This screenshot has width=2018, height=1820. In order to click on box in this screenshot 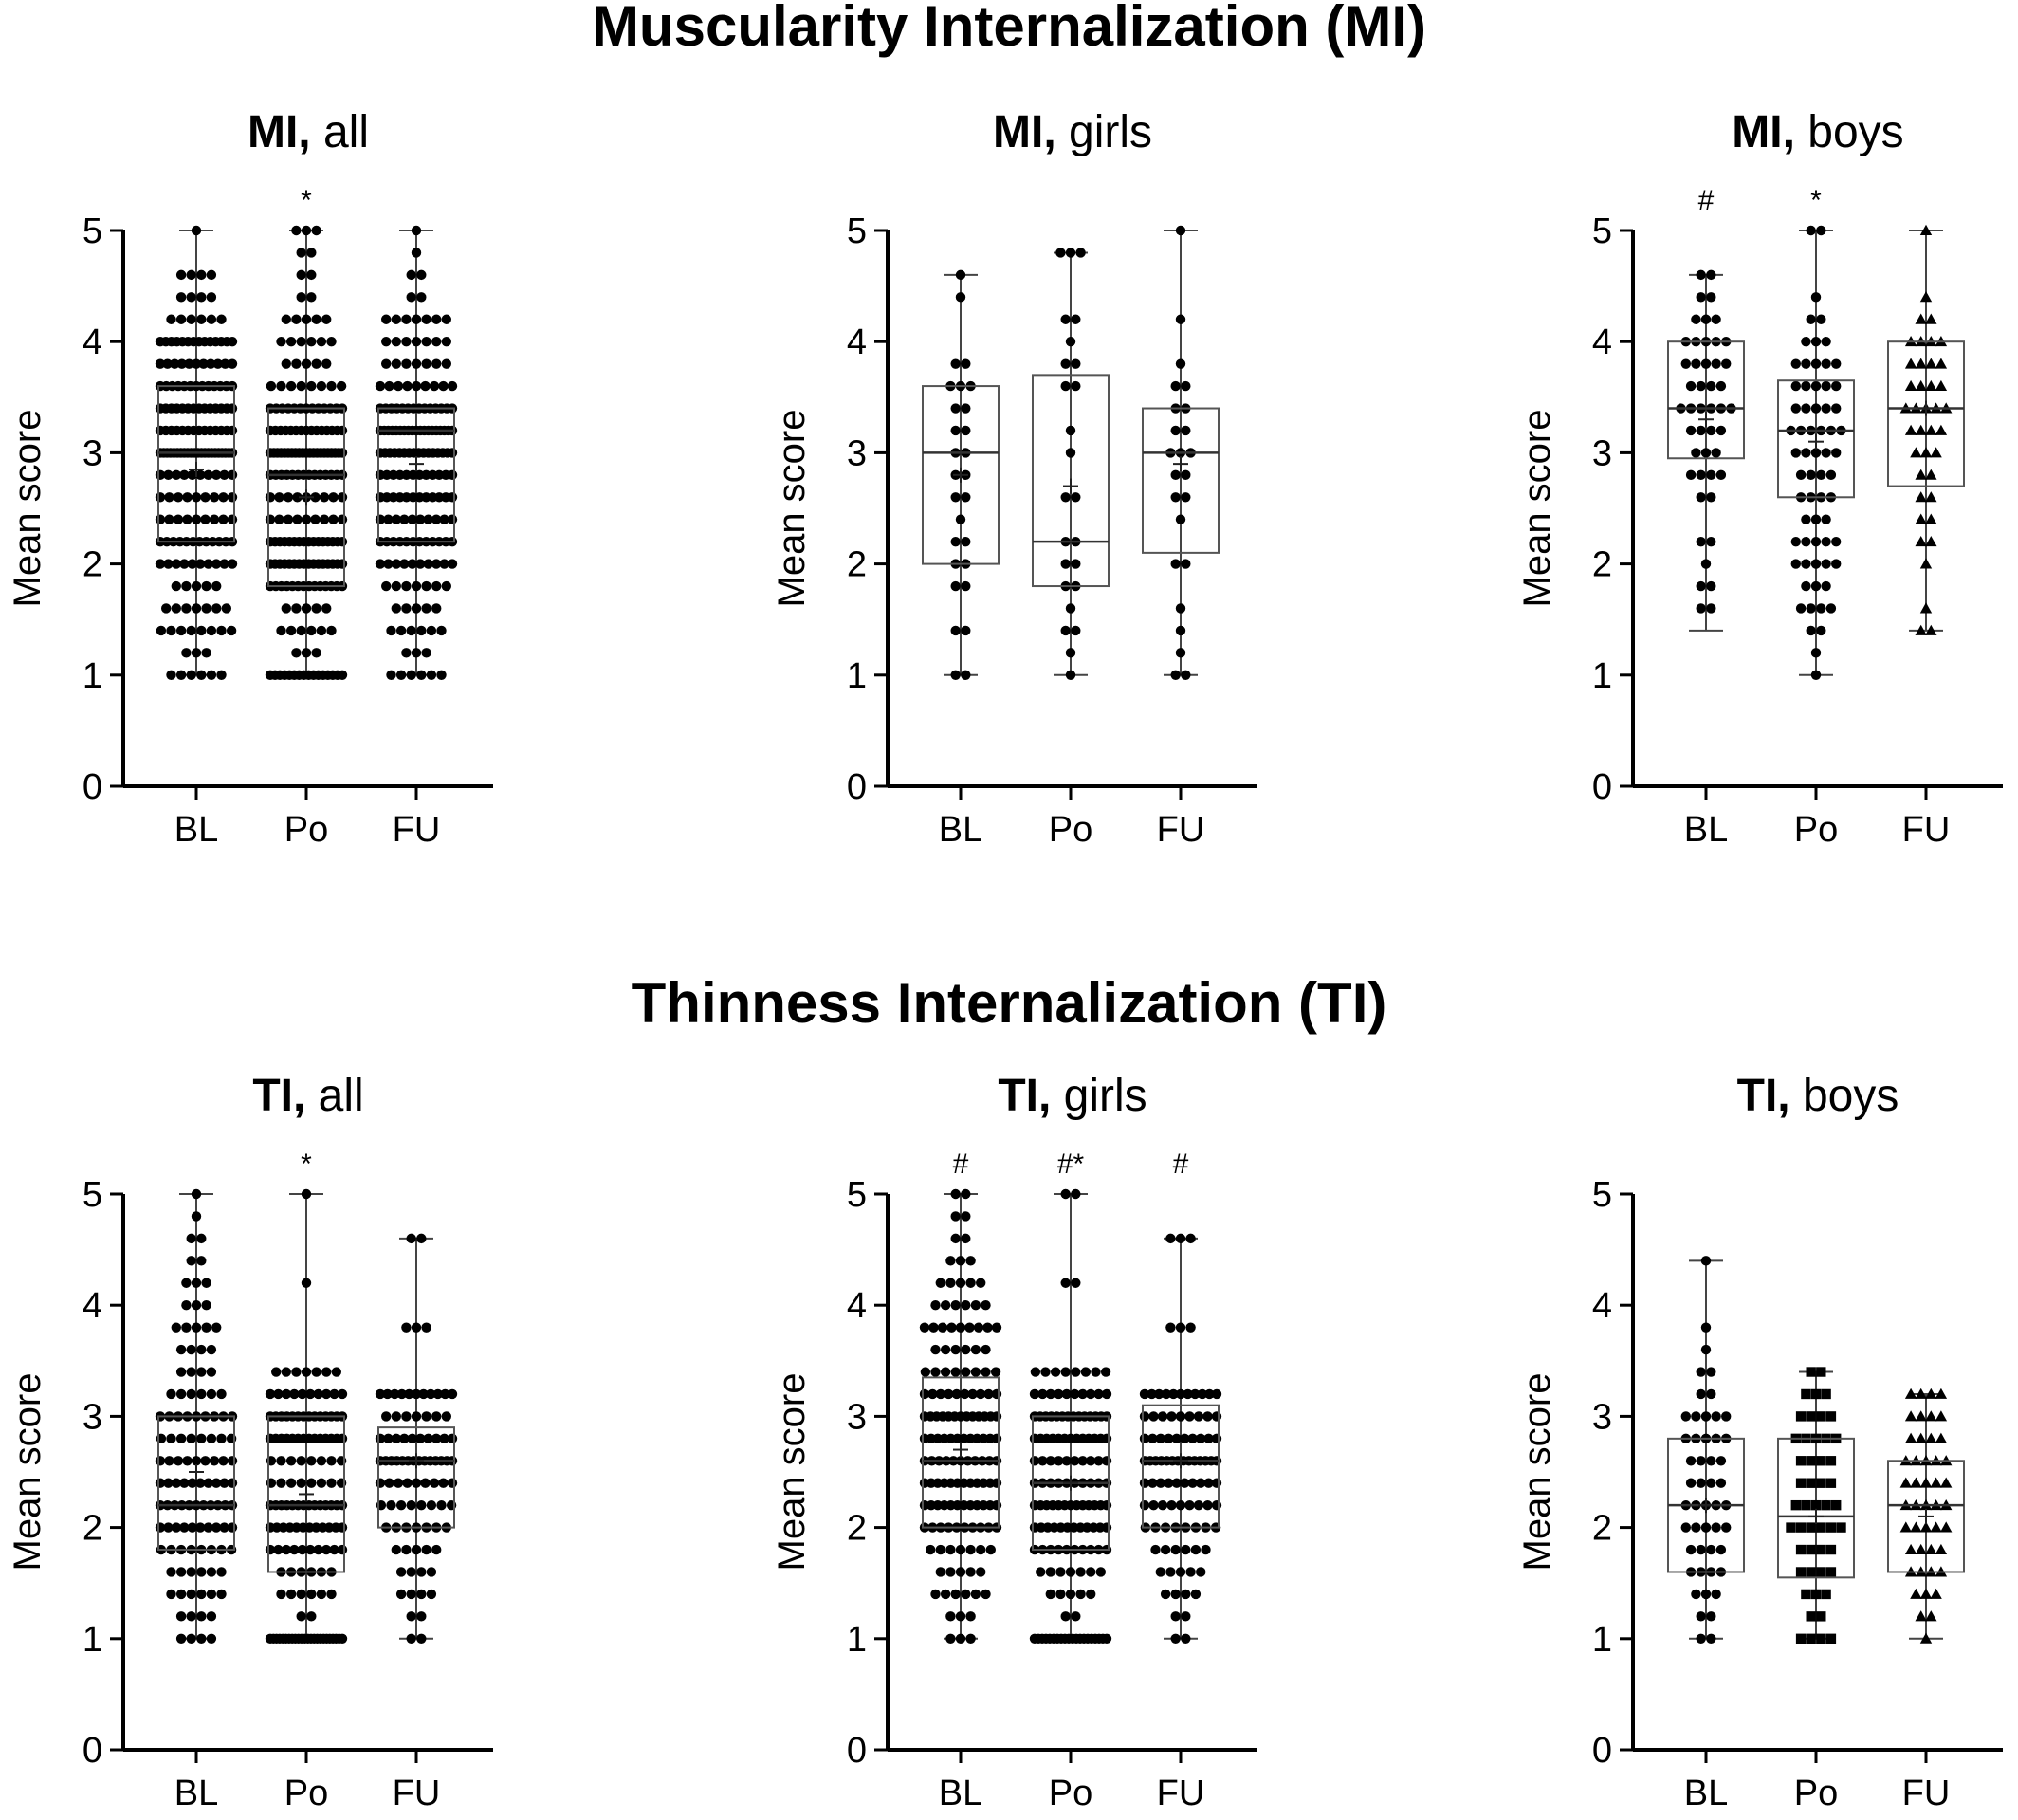, I will do `click(1926, 1517)`.